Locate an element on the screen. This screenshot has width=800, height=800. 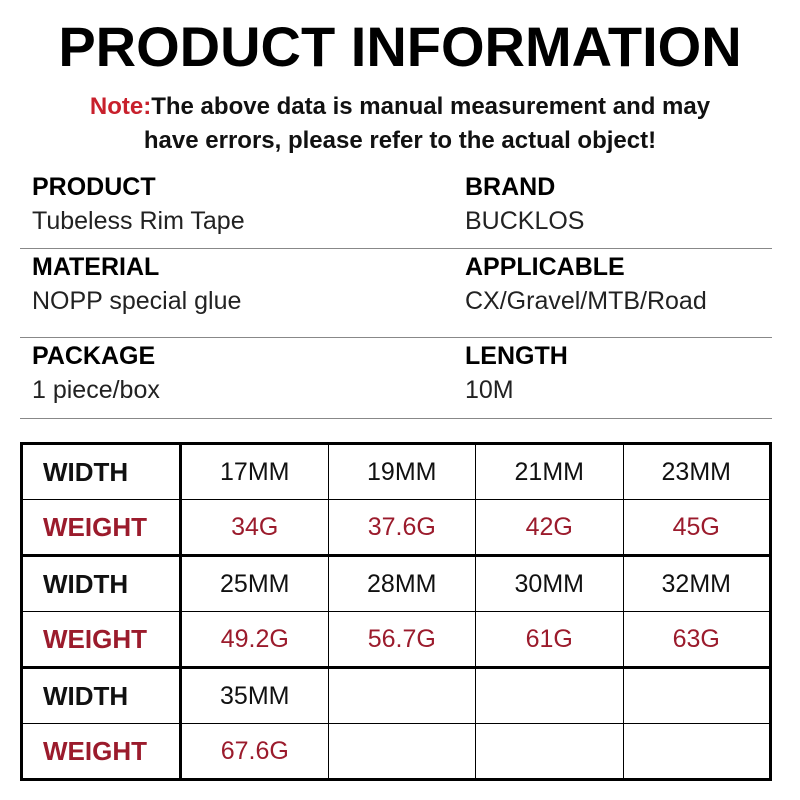
info-heading: LENGTH is located at coordinates (516, 356).